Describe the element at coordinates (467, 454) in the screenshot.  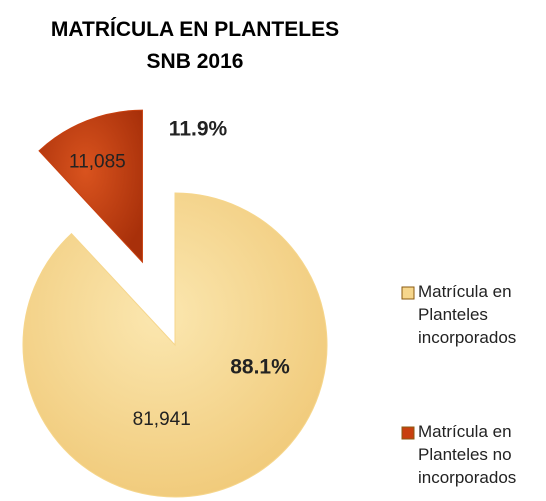
I see `legend-label: Matrícula en Planteles no incorporados` at that location.